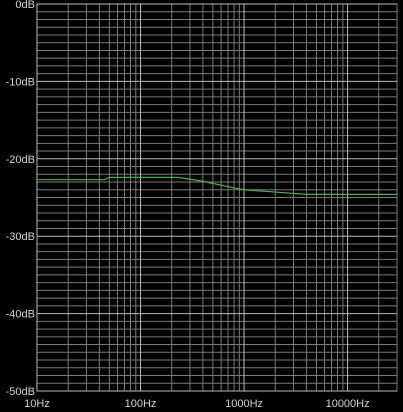 Image resolution: width=403 pixels, height=412 pixels. What do you see at coordinates (348, 404) in the screenshot?
I see `x-tick-label: 10000Hz` at bounding box center [348, 404].